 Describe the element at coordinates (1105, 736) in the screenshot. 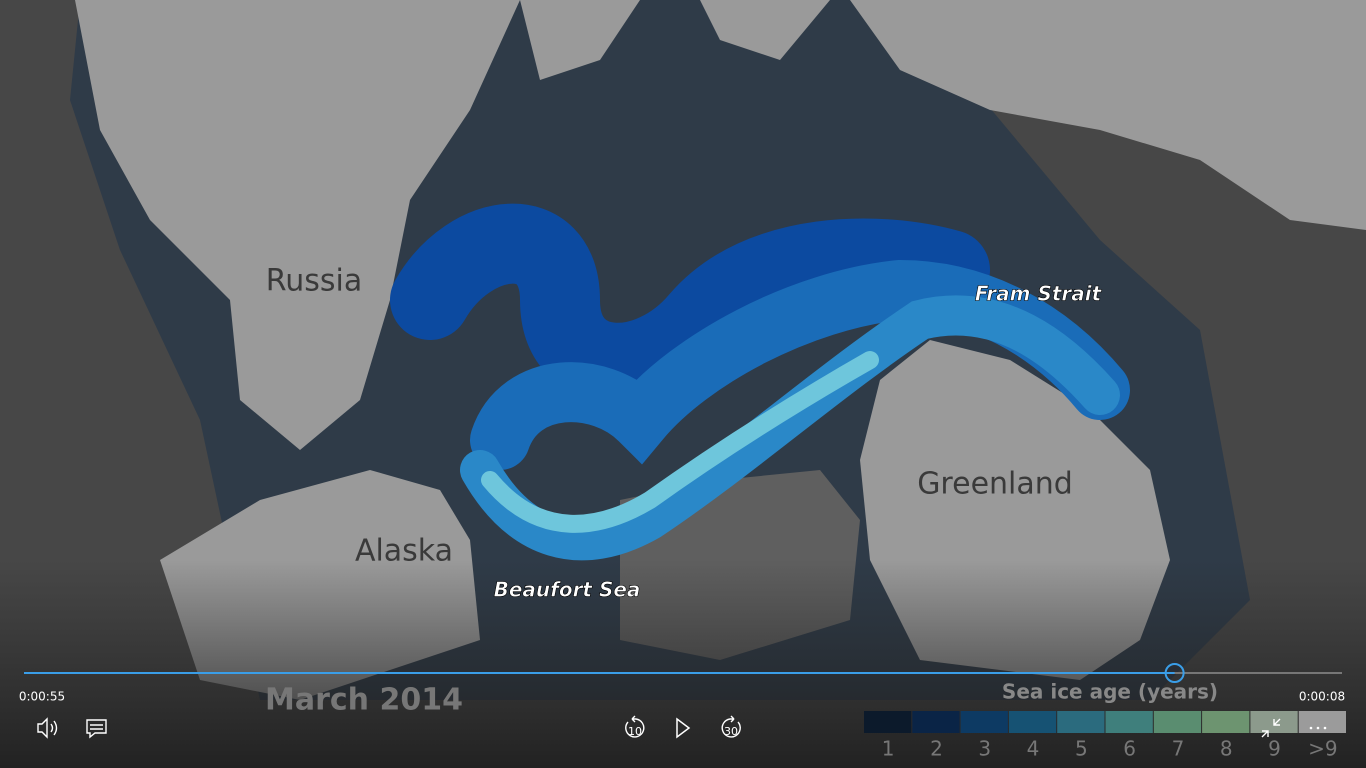

I see `legend: 1 2 3 4 5 6 7 8 9 >9` at that location.